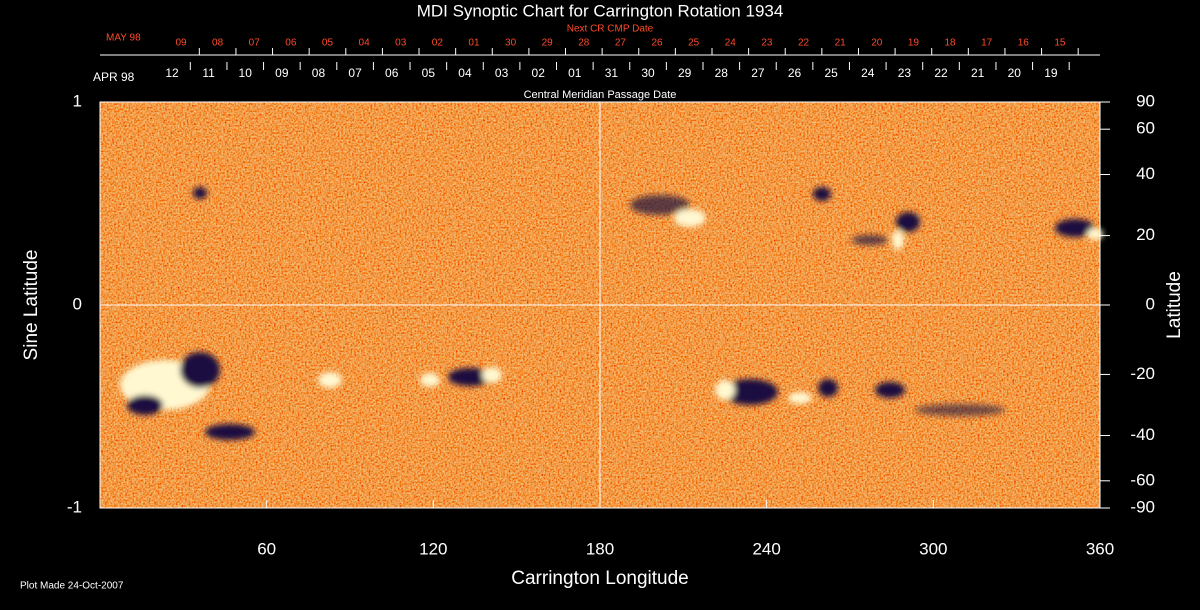 The height and width of the screenshot is (610, 1200). Describe the element at coordinates (868, 73) in the screenshot. I see `cmp-date: 24` at that location.